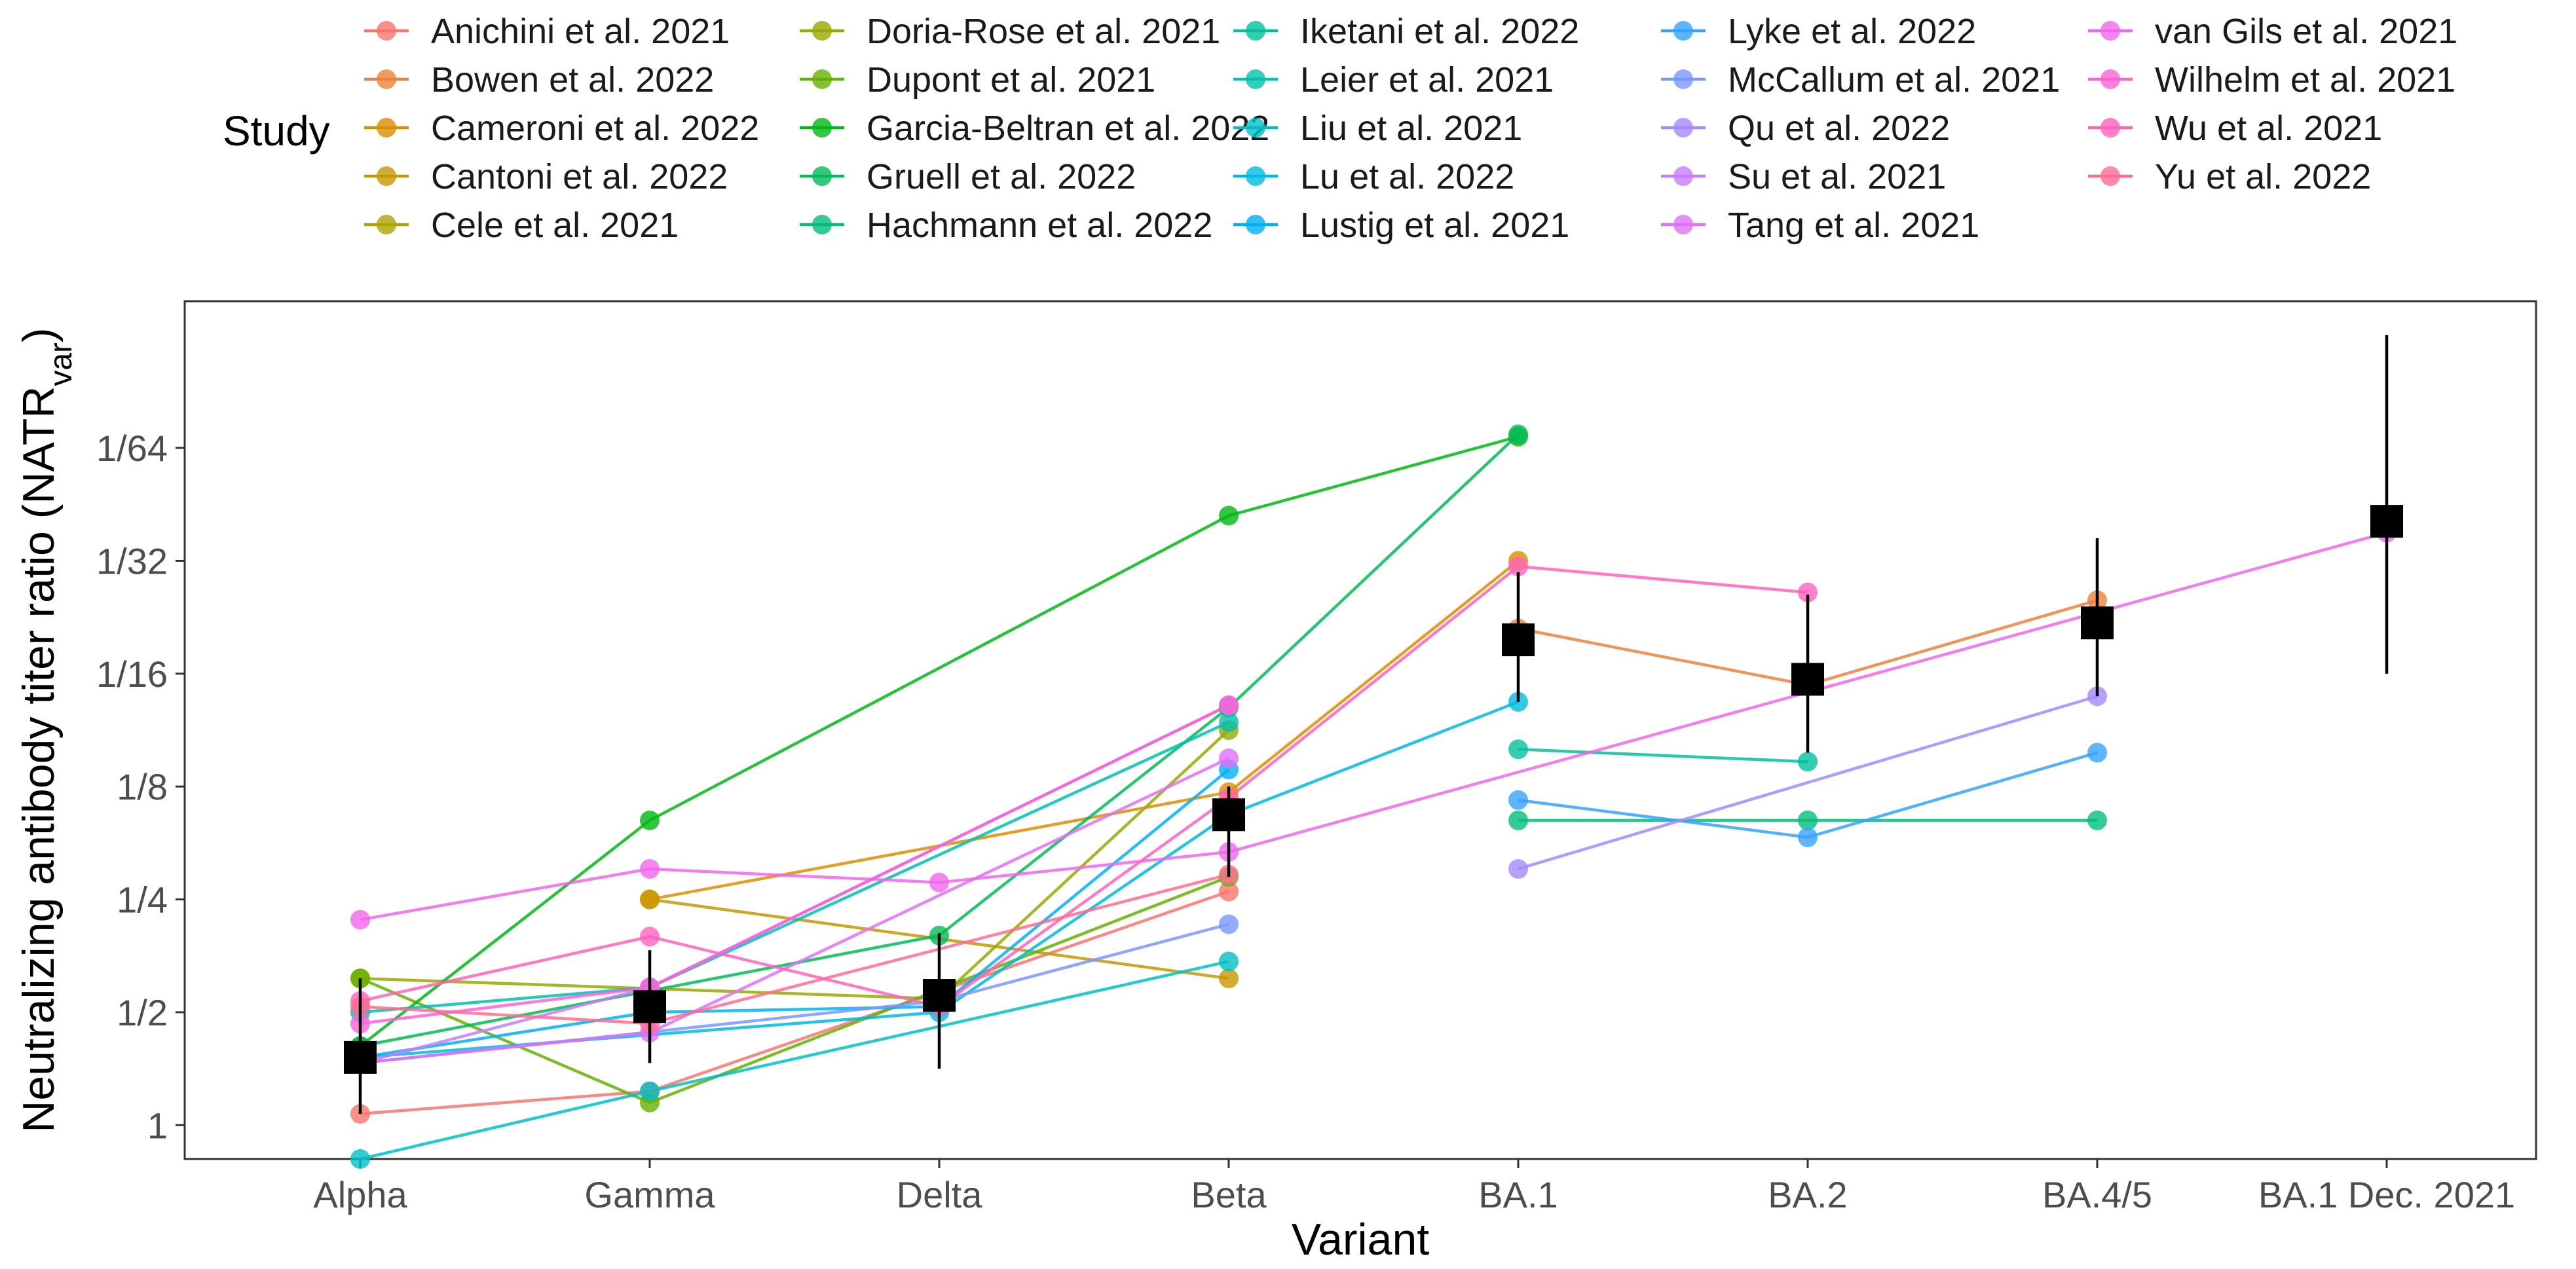  What do you see at coordinates (157, 1125) in the screenshot?
I see `y-tick-label: 1` at bounding box center [157, 1125].